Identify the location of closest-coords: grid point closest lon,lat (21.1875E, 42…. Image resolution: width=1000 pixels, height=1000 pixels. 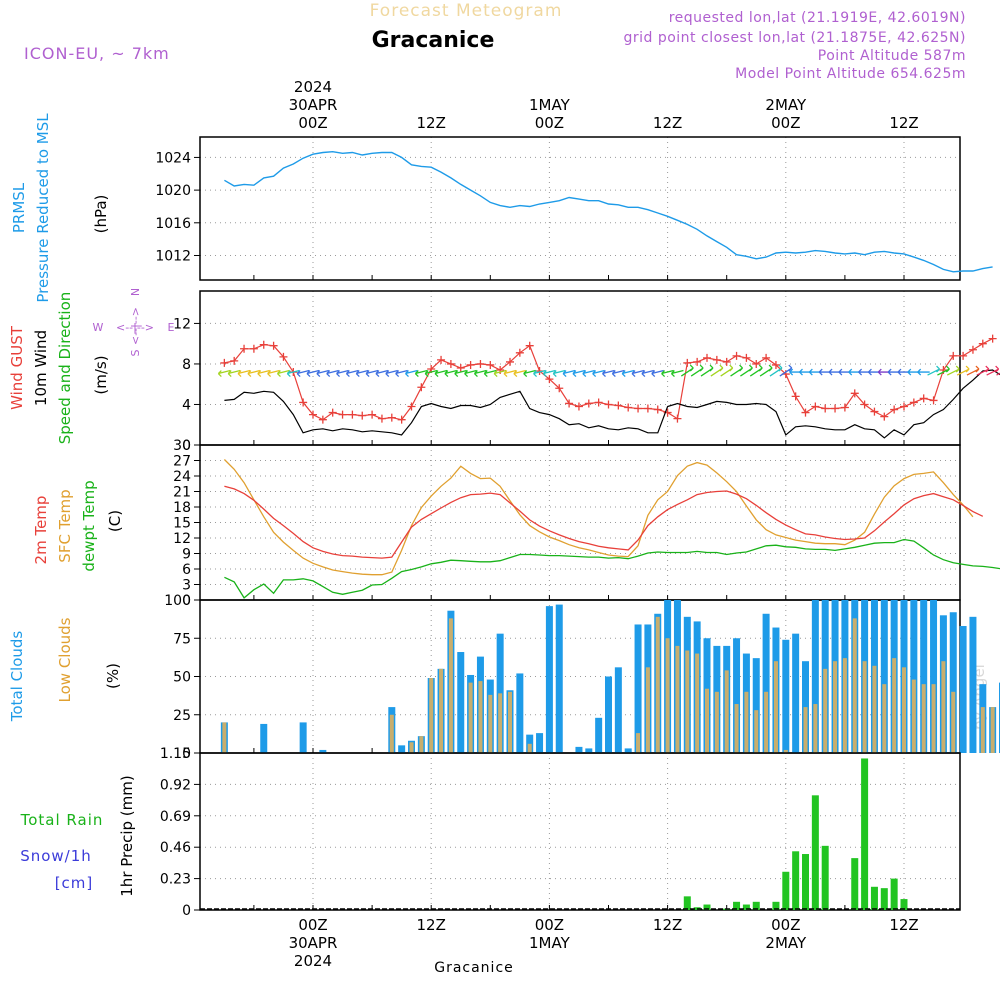
(794, 38).